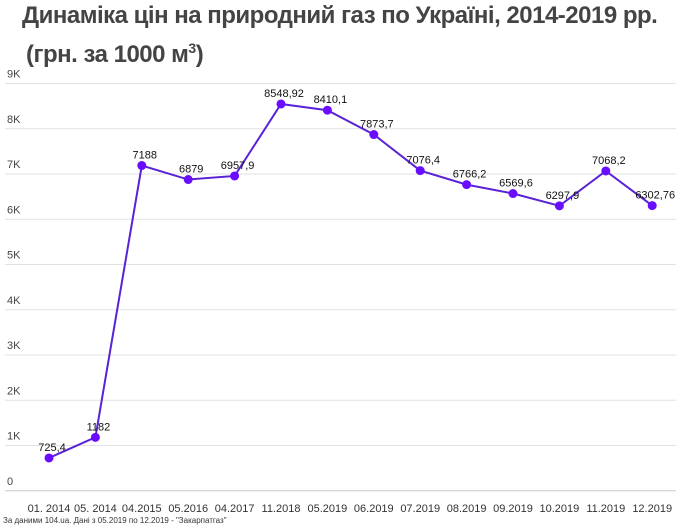  What do you see at coordinates (199, 54) in the screenshot?
I see `subtitle-end: )` at bounding box center [199, 54].